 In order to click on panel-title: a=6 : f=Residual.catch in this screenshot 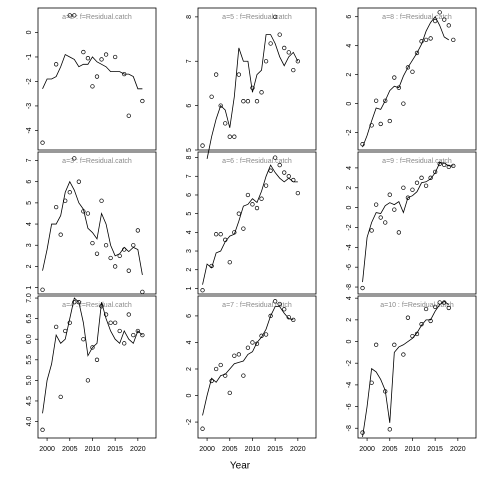, I will do `click(257, 161)`.